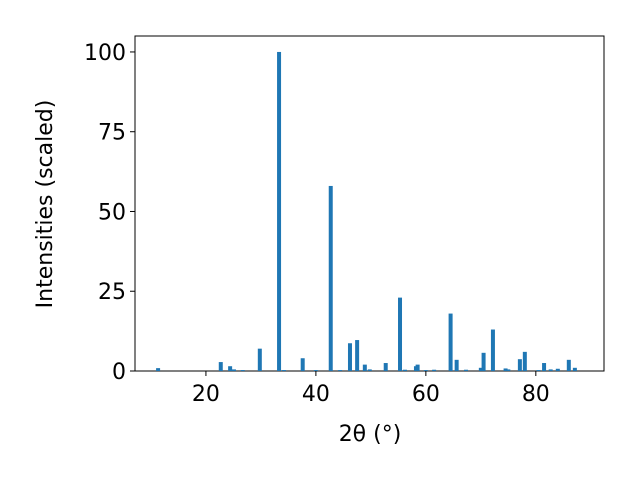 Image resolution: width=640 pixels, height=480 pixels. What do you see at coordinates (316, 394) in the screenshot?
I see `x-tick-label: 40` at bounding box center [316, 394].